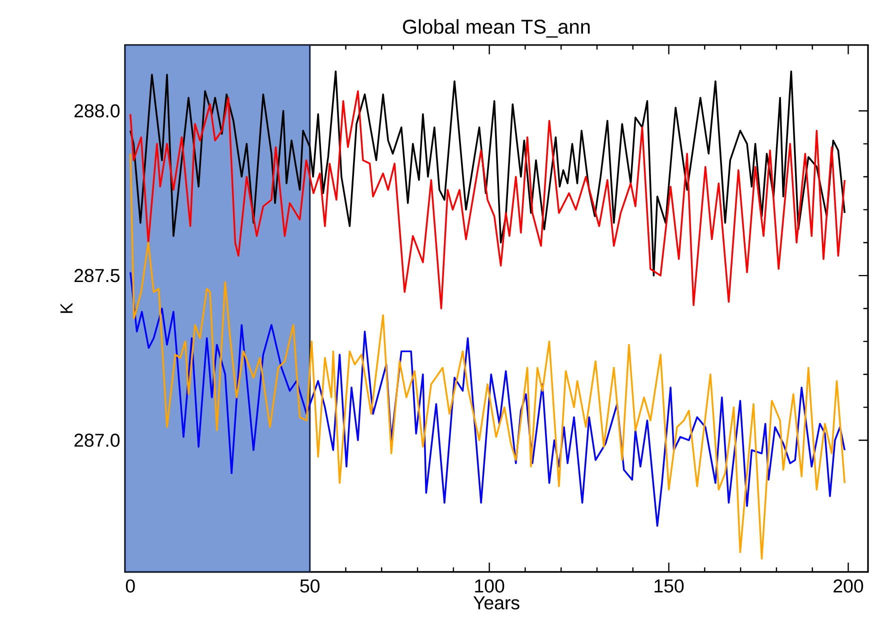 This screenshot has height=641, width=876. I want to click on x-tick-label: 150, so click(669, 586).